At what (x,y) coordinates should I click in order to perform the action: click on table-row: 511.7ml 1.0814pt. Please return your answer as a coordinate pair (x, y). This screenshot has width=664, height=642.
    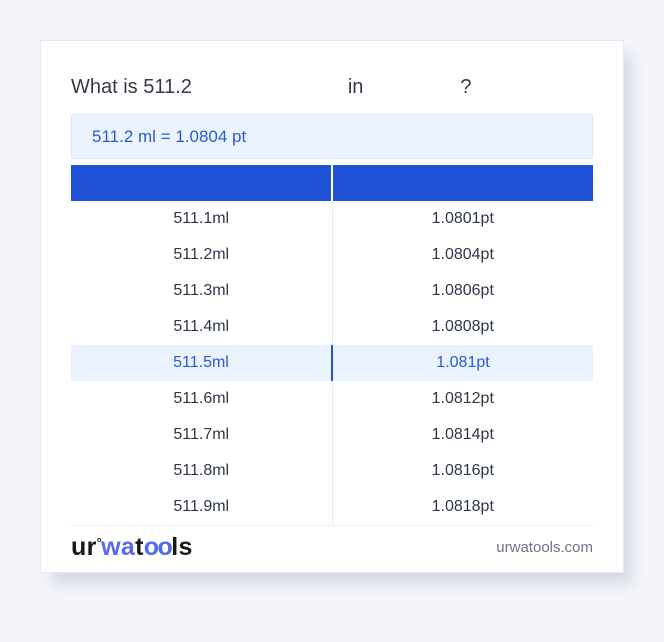
    Looking at the image, I should click on (332, 435).